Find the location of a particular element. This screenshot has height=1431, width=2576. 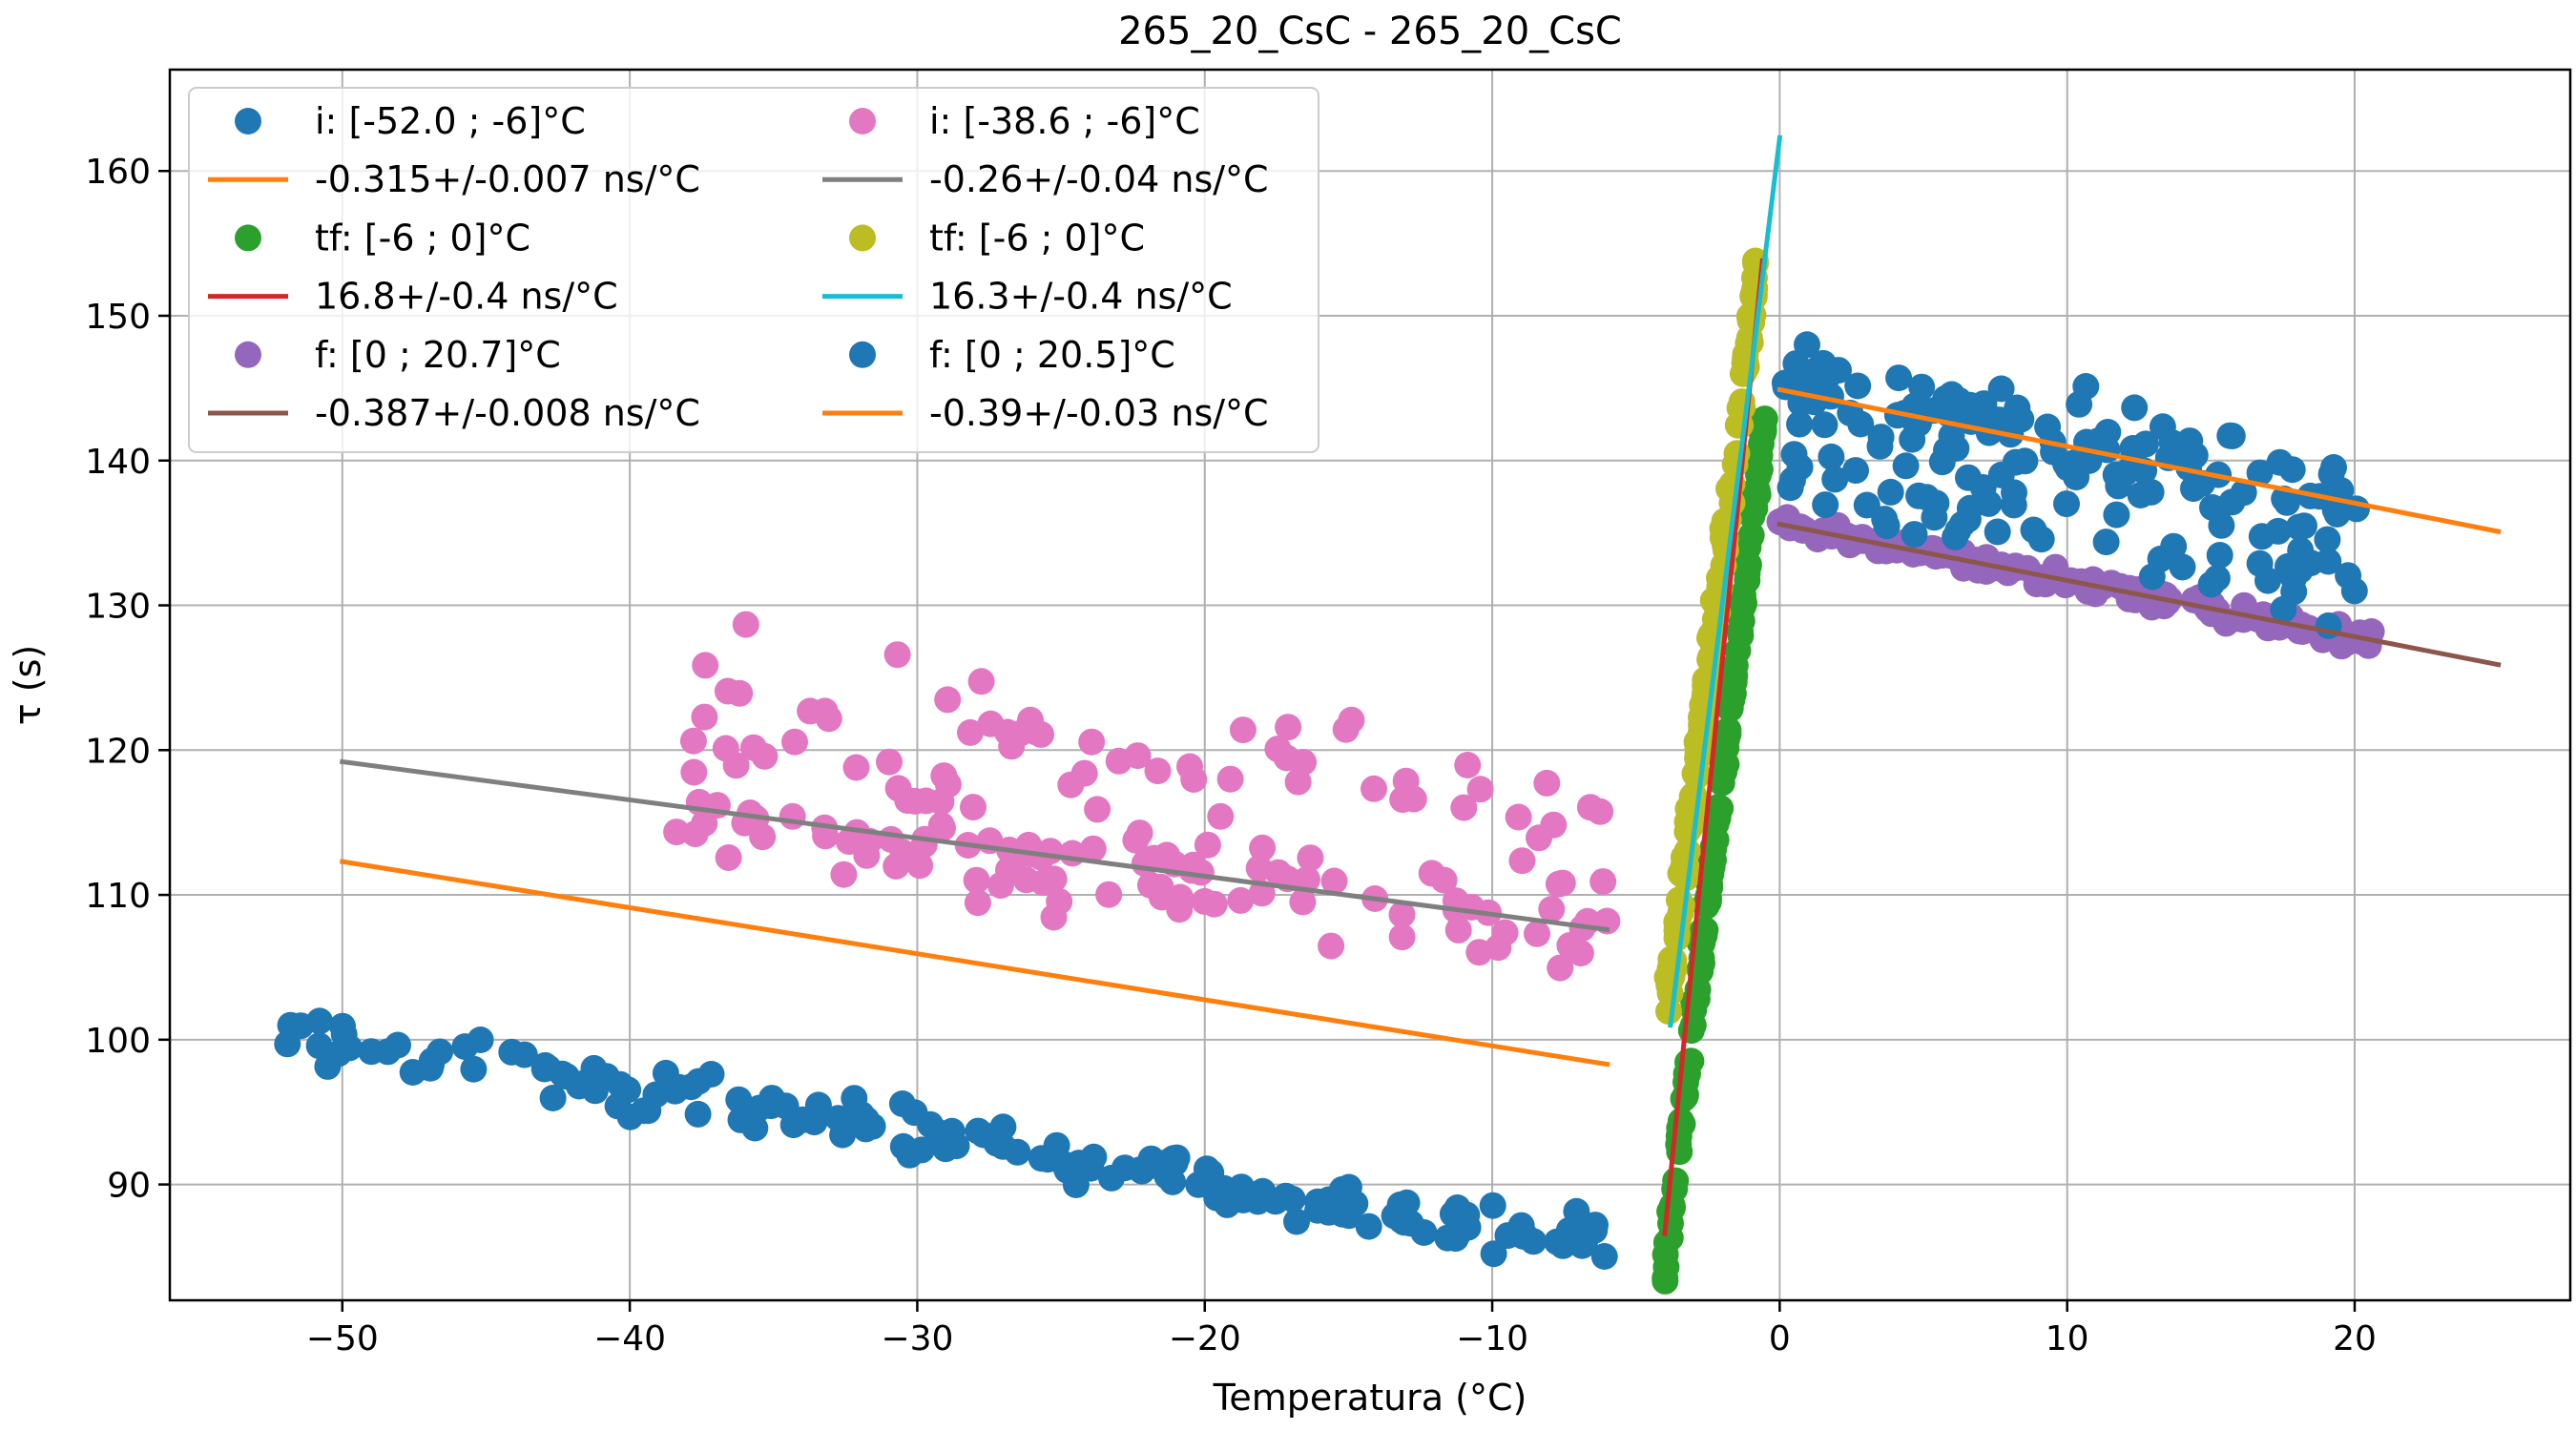

legend-box is located at coordinates (753, 270).